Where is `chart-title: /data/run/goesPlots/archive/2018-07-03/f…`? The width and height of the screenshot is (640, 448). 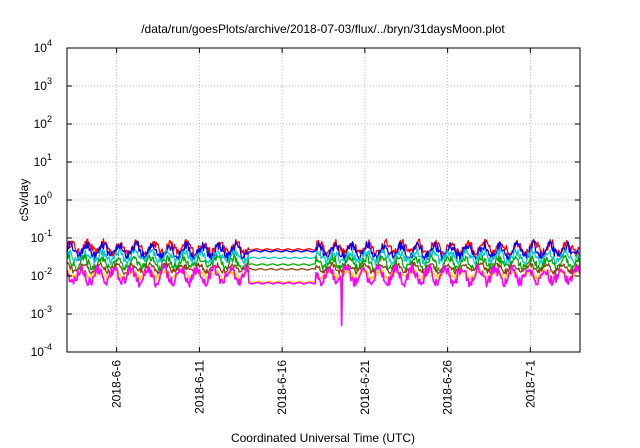 chart-title: /data/run/goesPlots/archive/2018-07-03/f… is located at coordinates (323, 29).